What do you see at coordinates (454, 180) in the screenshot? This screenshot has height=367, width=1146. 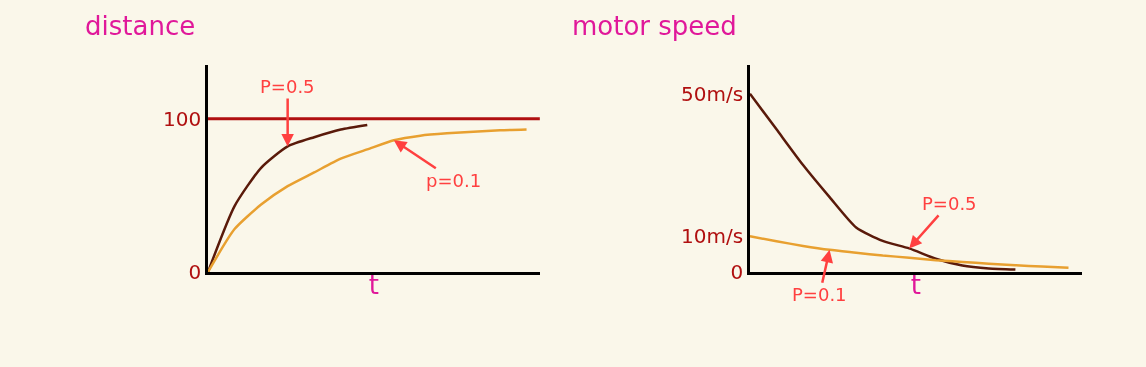 I see `series-label: p=0.1` at bounding box center [454, 180].